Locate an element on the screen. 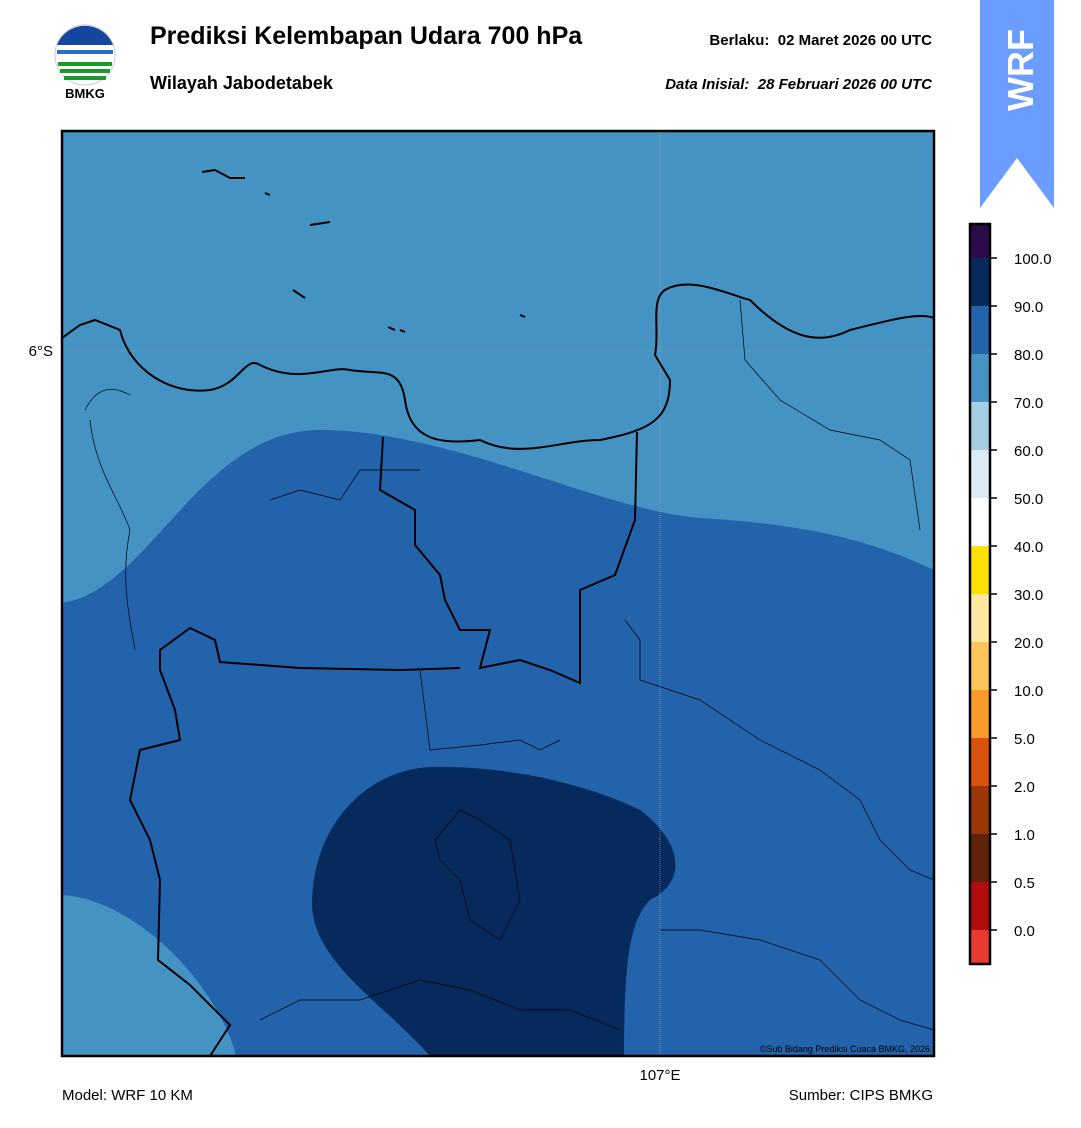 Image resolution: width=1081 pixels, height=1128 pixels. colorbar-label: 90.0 is located at coordinates (1028, 307).